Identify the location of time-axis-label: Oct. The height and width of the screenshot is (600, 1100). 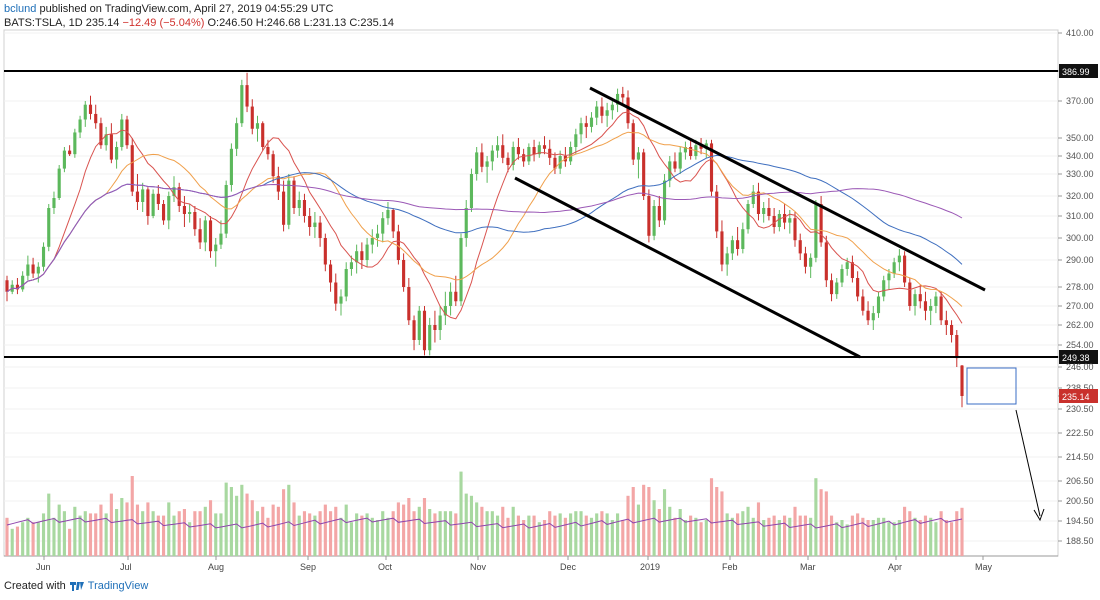
(385, 567).